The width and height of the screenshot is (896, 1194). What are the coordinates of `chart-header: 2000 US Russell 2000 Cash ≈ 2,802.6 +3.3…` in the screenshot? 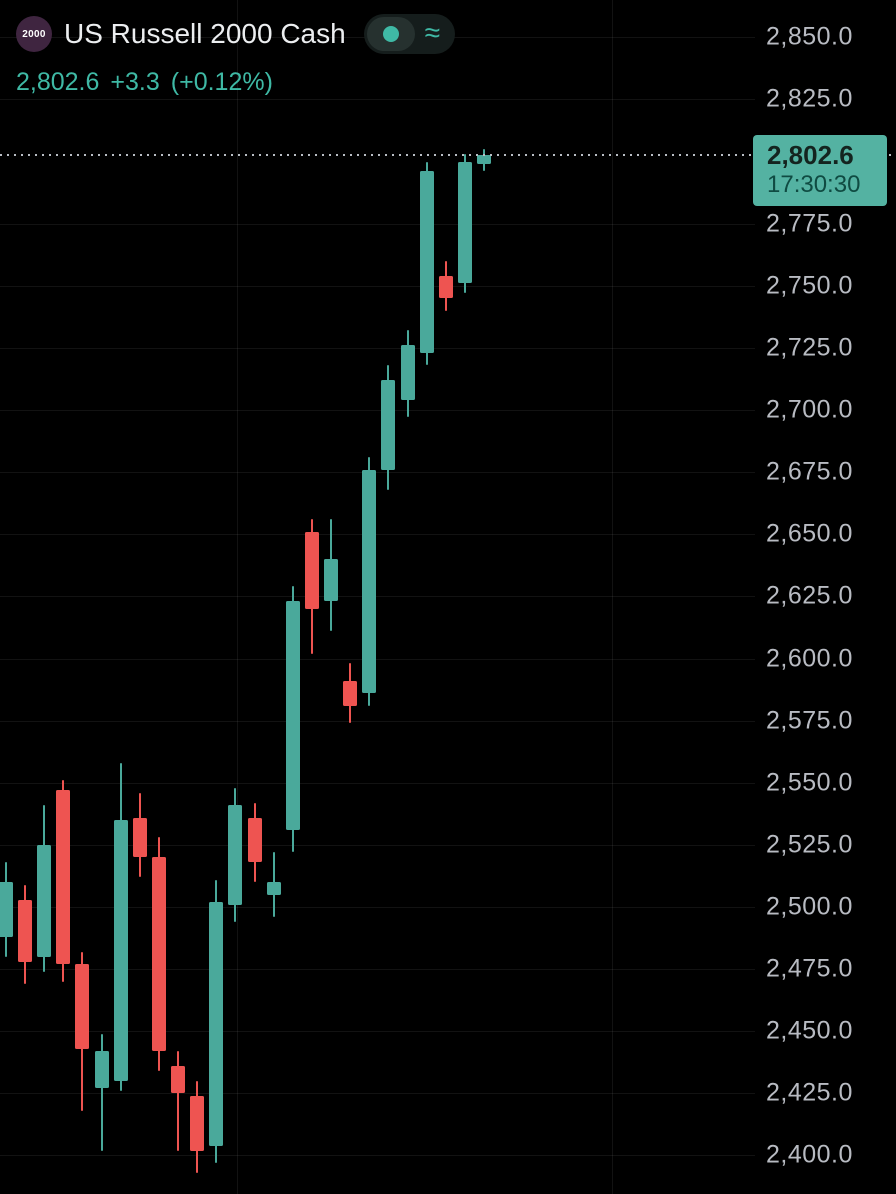 It's located at (236, 55).